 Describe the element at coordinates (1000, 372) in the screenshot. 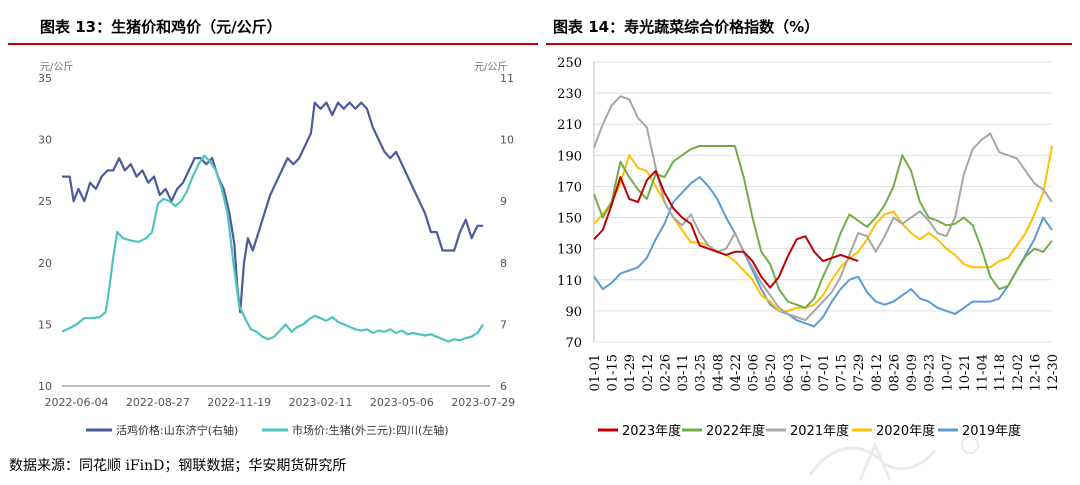

I see `right-x-tick-46: 11-18` at that location.